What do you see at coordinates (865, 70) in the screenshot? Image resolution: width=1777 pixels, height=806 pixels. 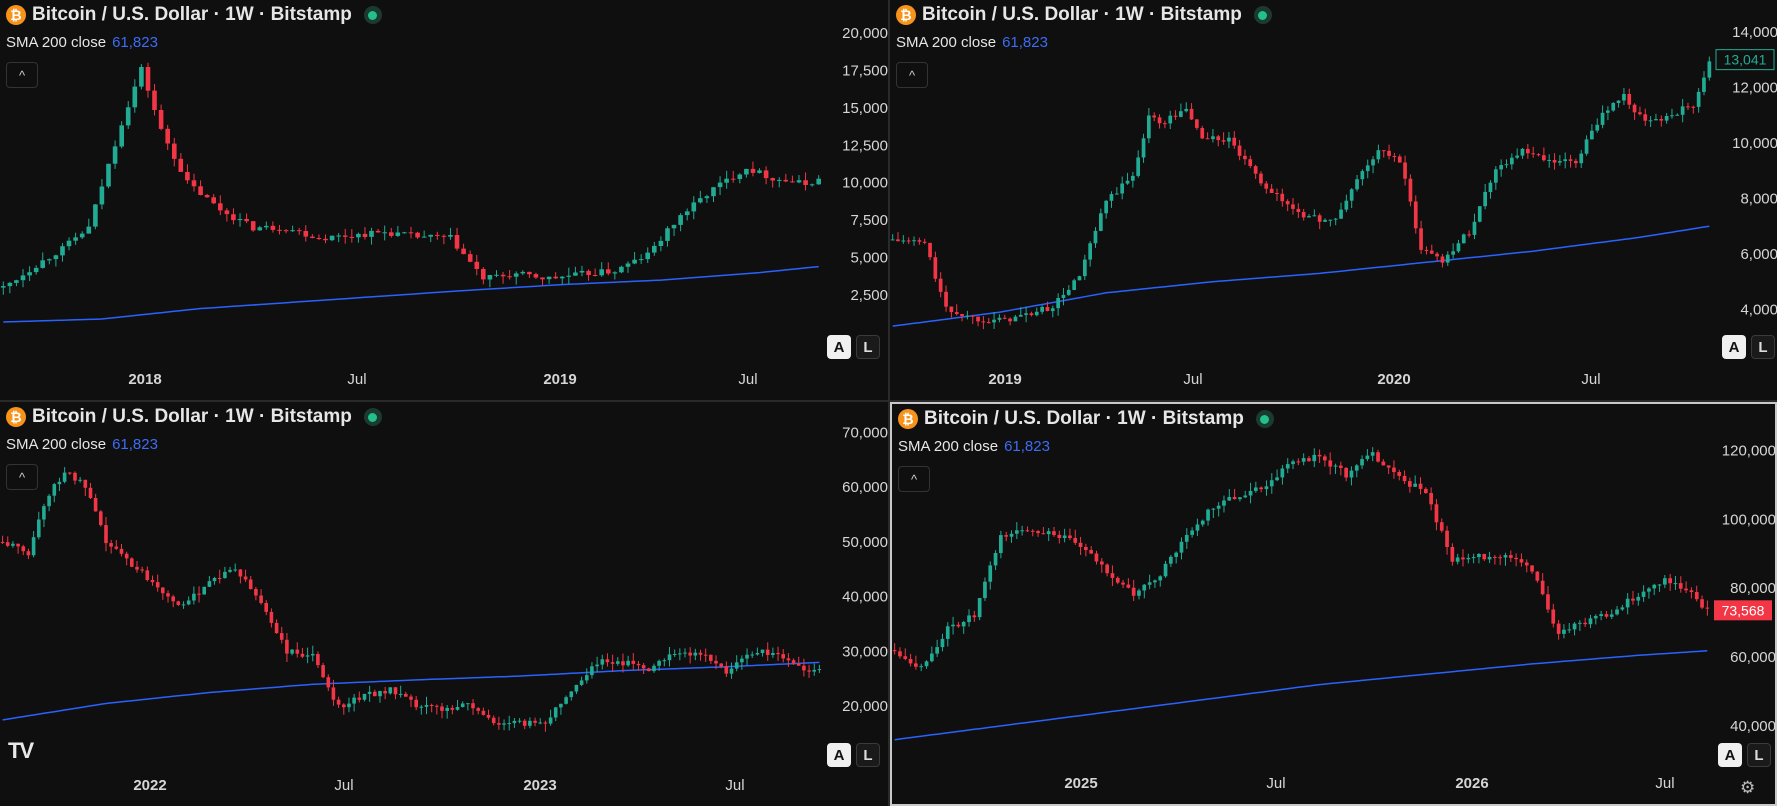 I see `price-axis-label: 17,500` at bounding box center [865, 70].